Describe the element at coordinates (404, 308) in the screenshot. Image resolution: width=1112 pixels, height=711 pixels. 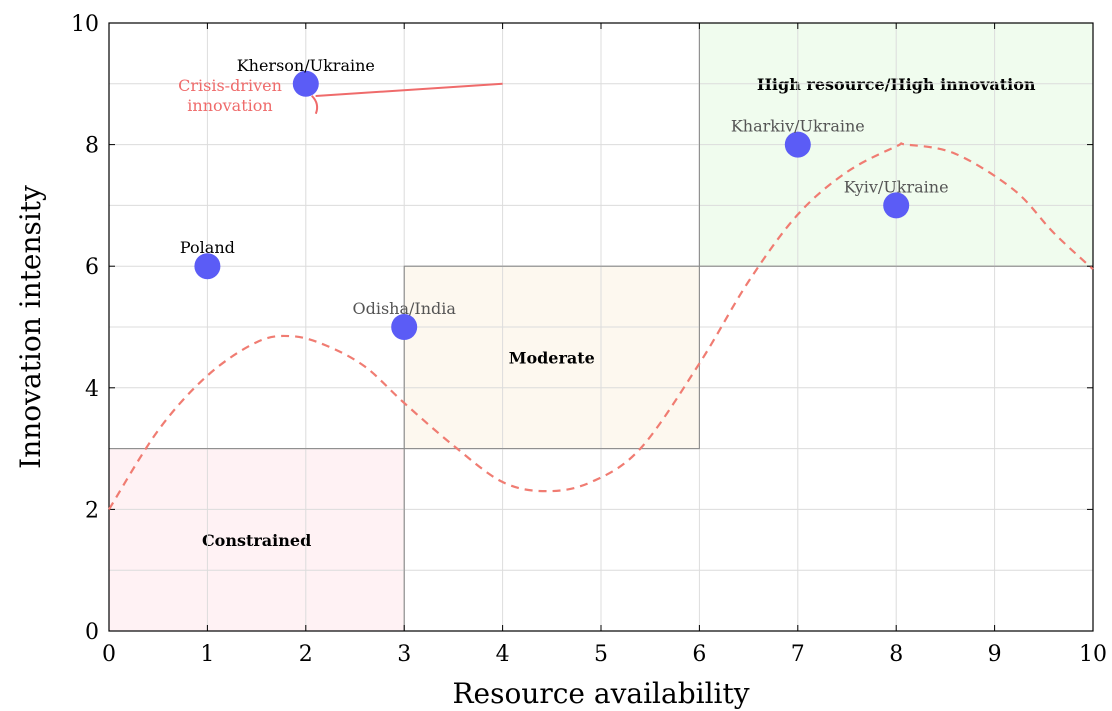
I see `point-label: Odisha/India` at that location.